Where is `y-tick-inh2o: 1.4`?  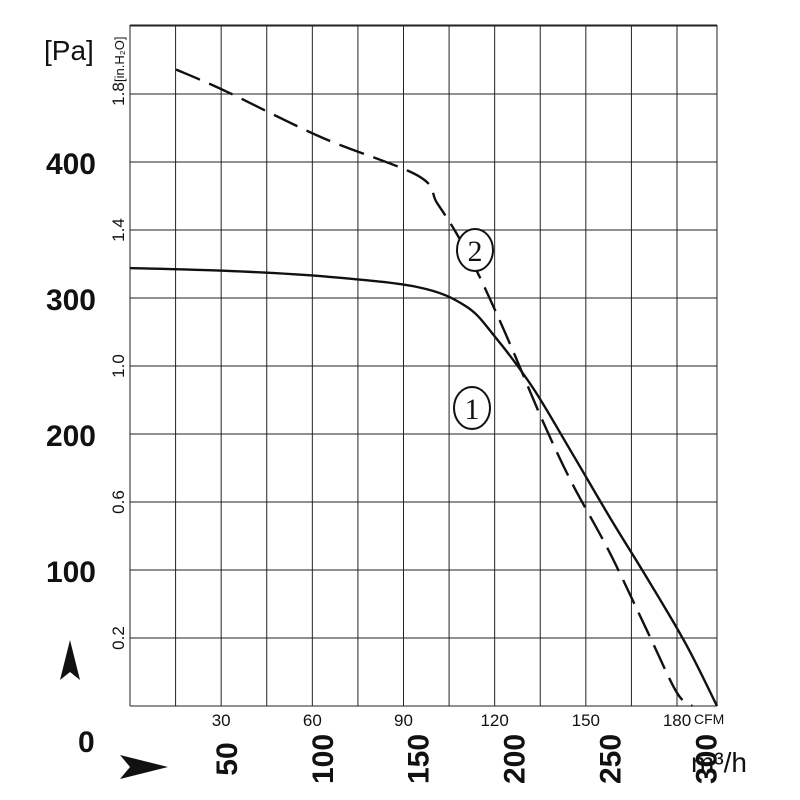 y-tick-inh2o: 1.4 is located at coordinates (118, 230).